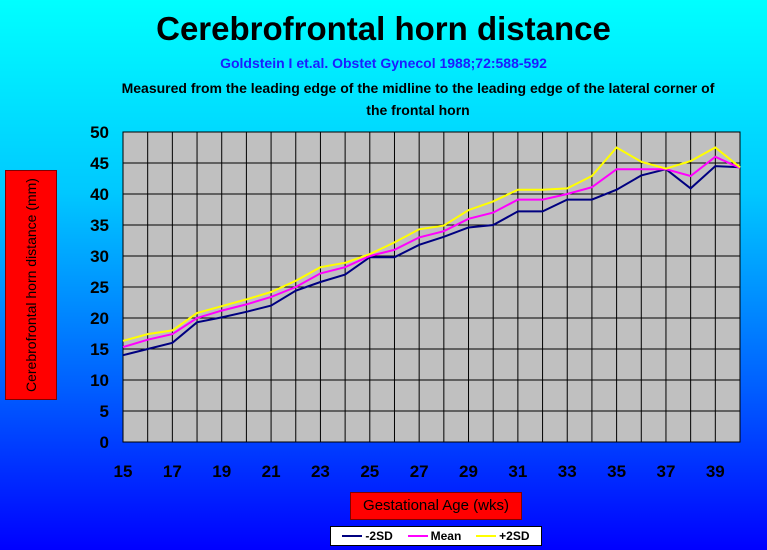 This screenshot has width=767, height=550. What do you see at coordinates (99, 256) in the screenshot?
I see `y-tick-label: 30` at bounding box center [99, 256].